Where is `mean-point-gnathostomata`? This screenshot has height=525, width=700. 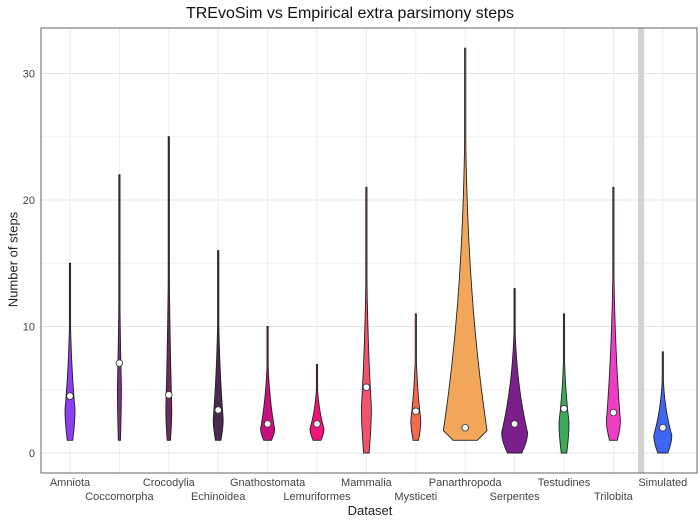
mean-point-gnathostomata is located at coordinates (267, 424).